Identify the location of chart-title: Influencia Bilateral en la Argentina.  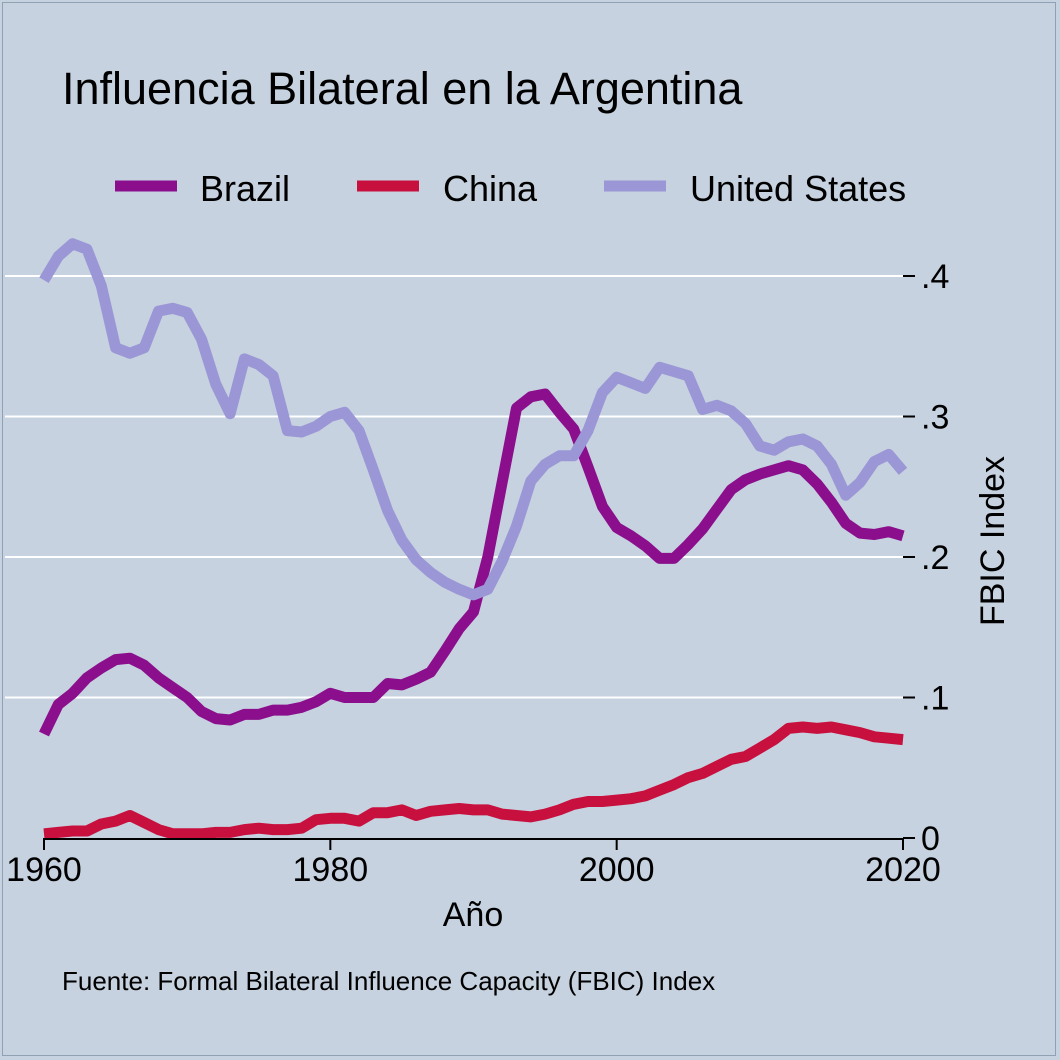
(402, 88).